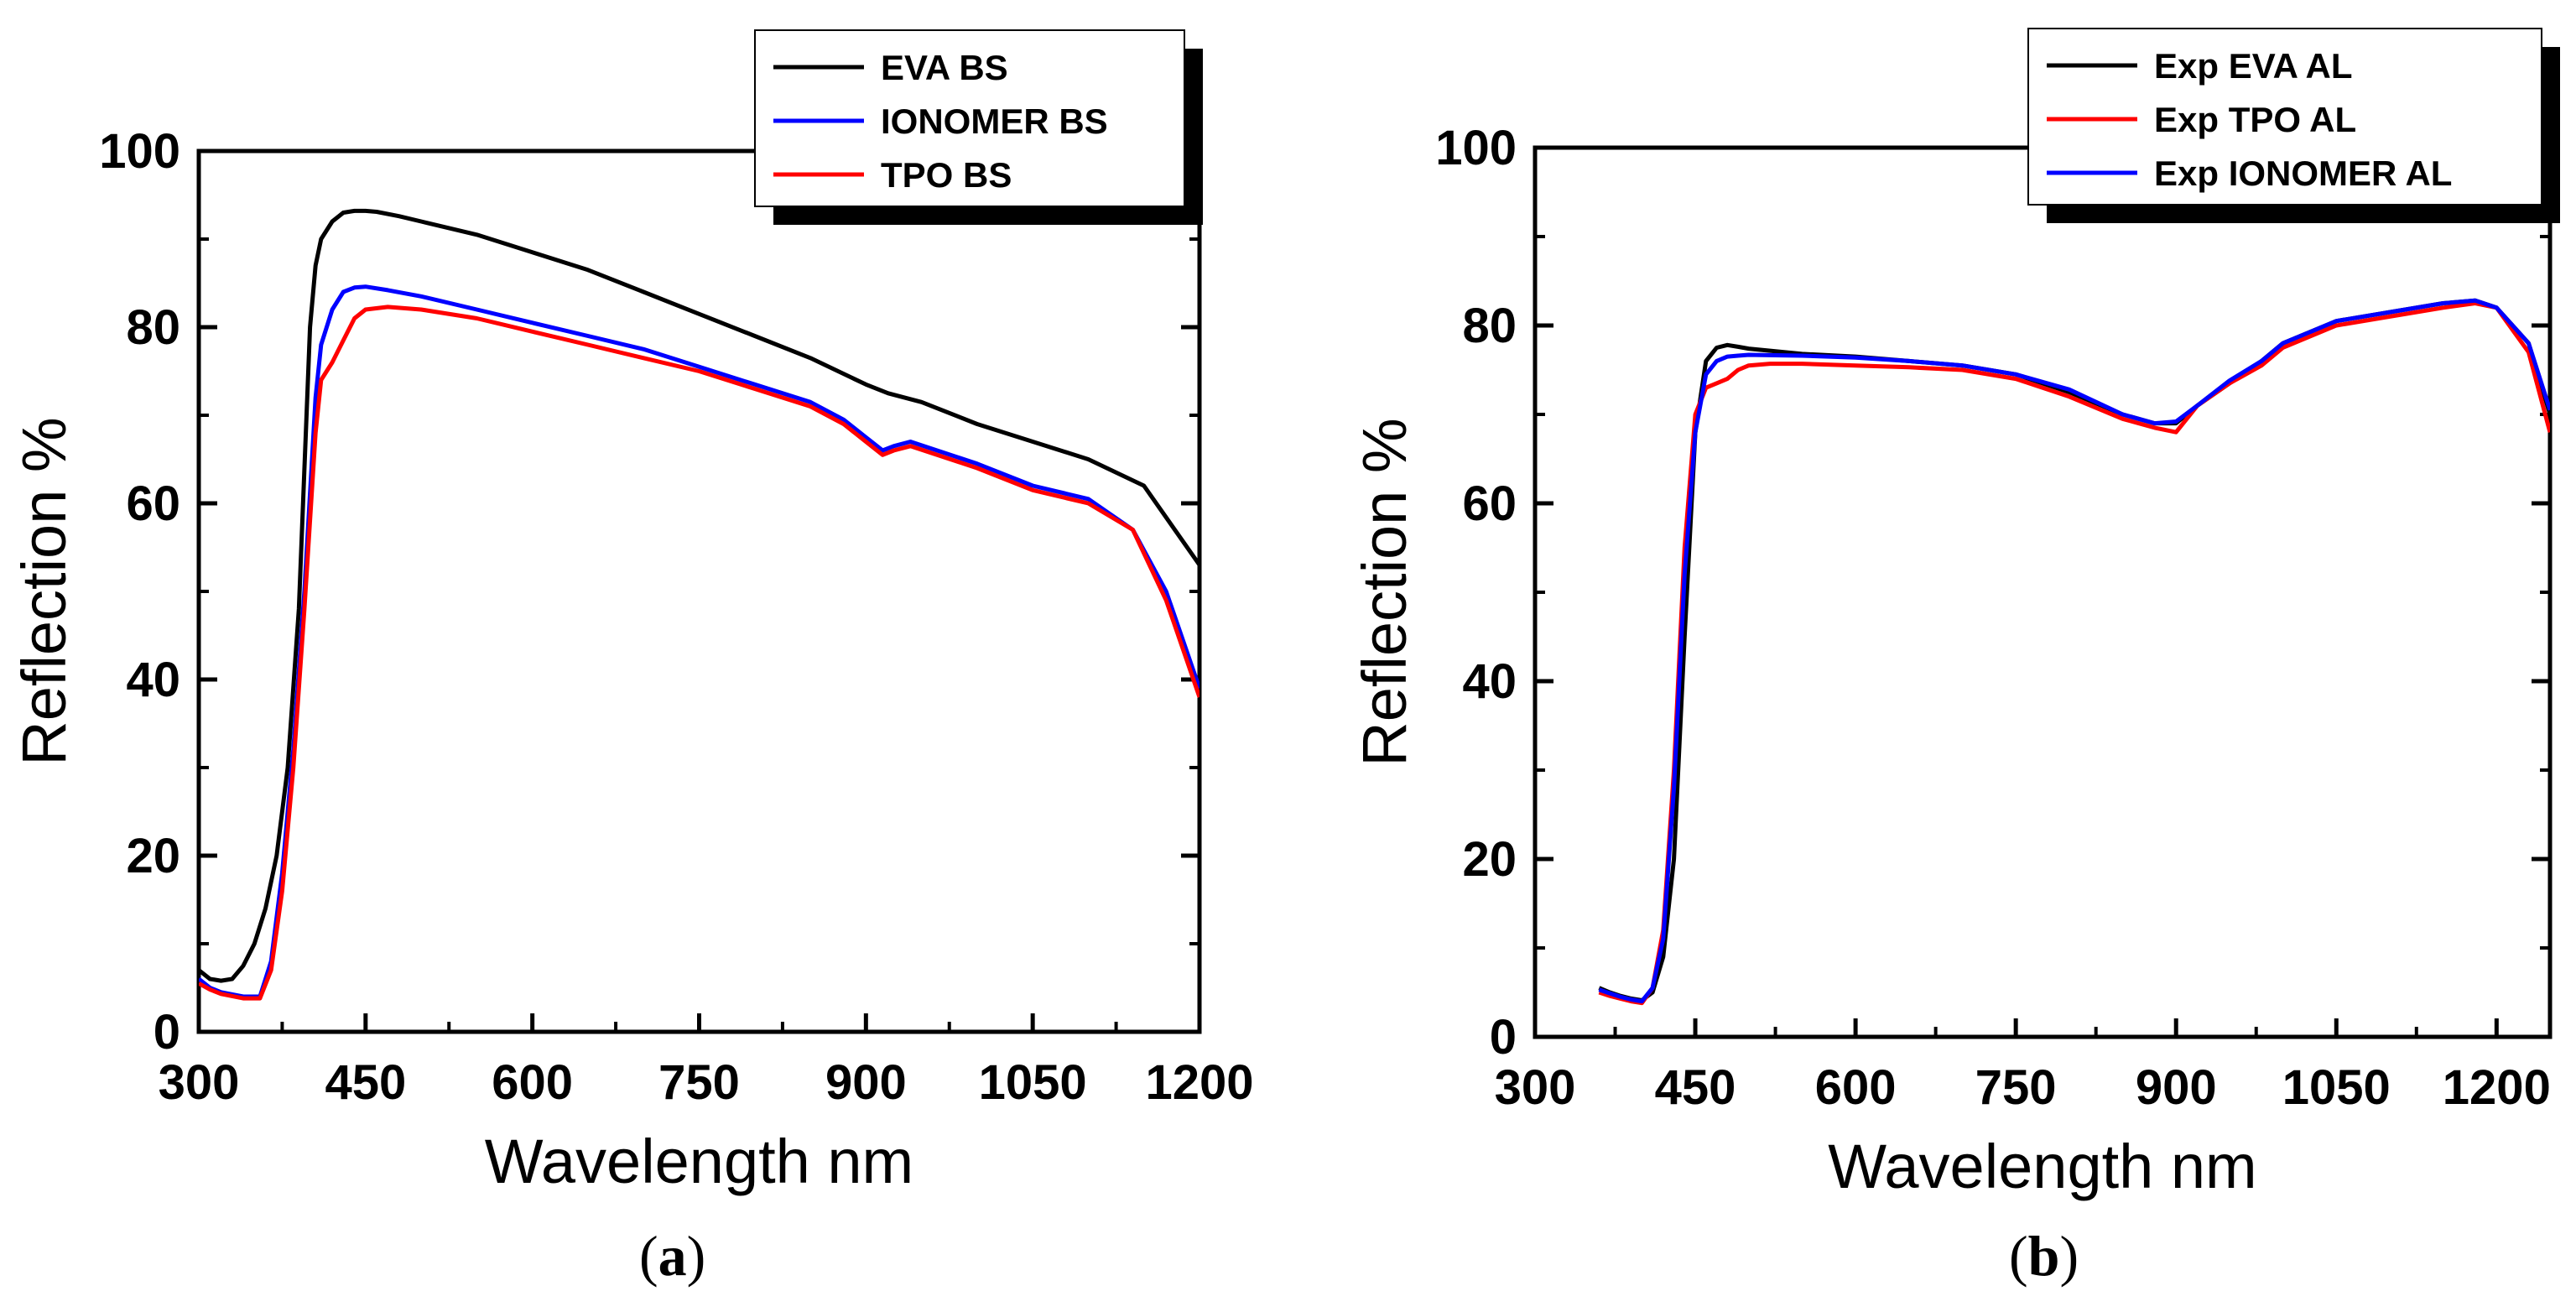  What do you see at coordinates (946, 175) in the screenshot?
I see `legend-label: TPO BS` at bounding box center [946, 175].